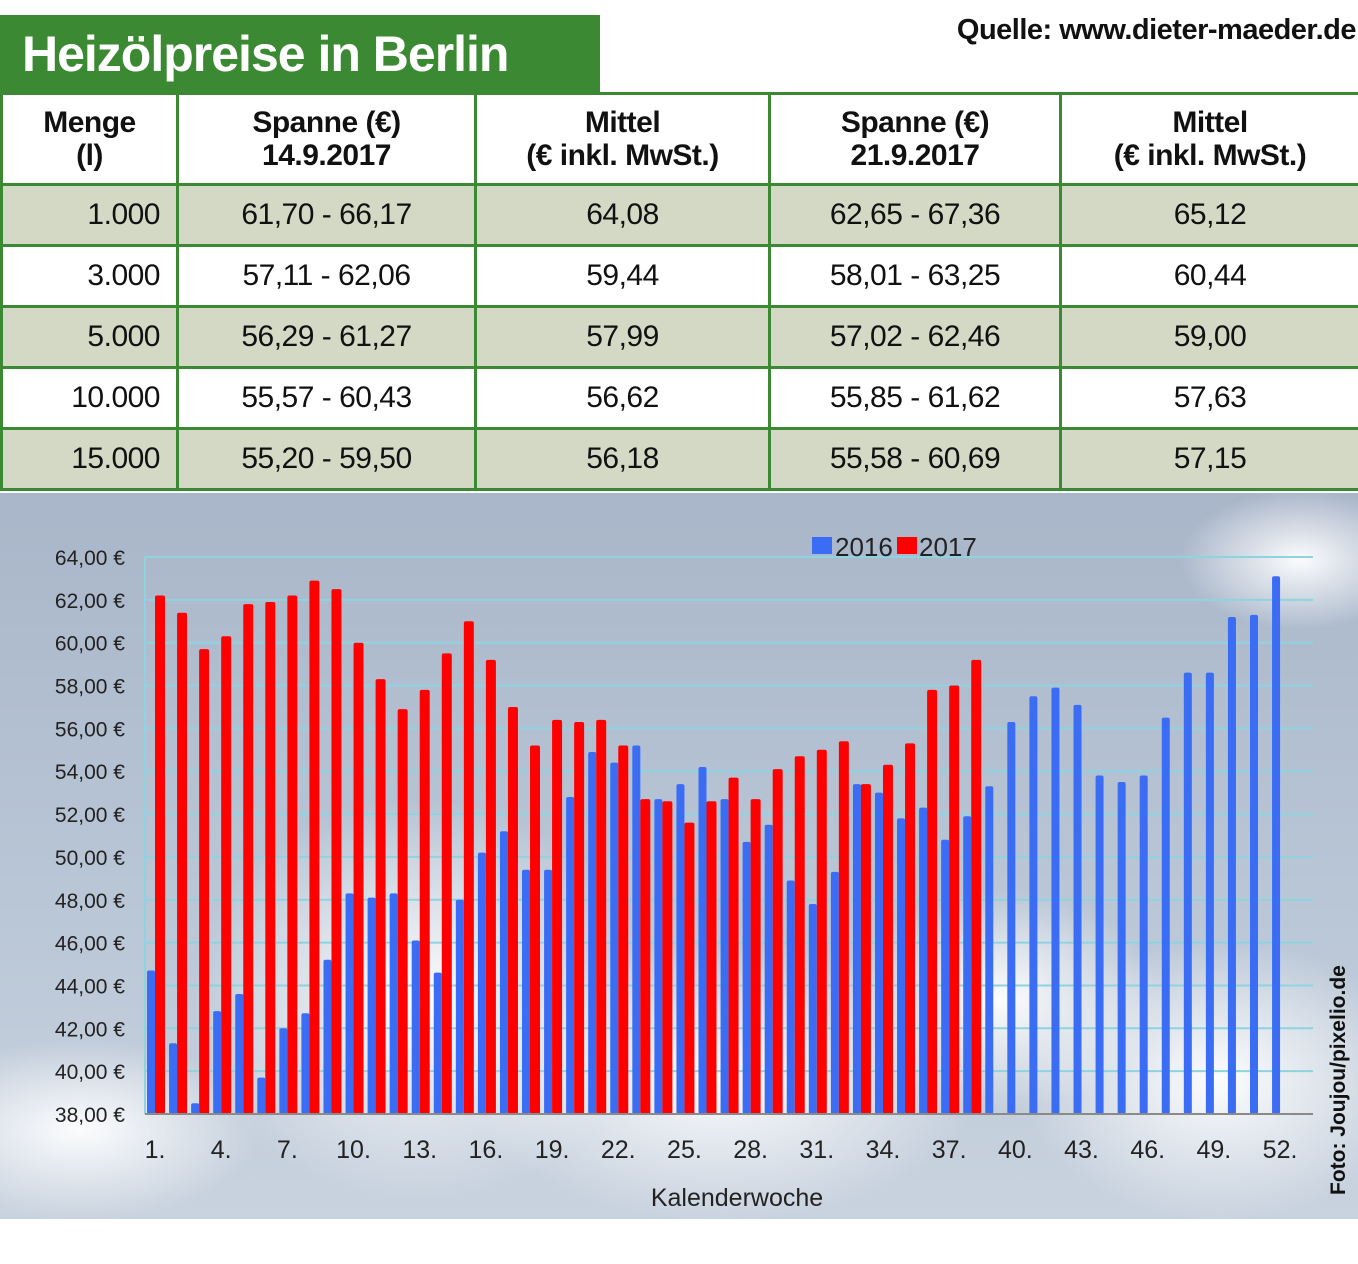 This screenshot has height=1264, width=1358. I want to click on x-tick-label: 37., so click(949, 1150).